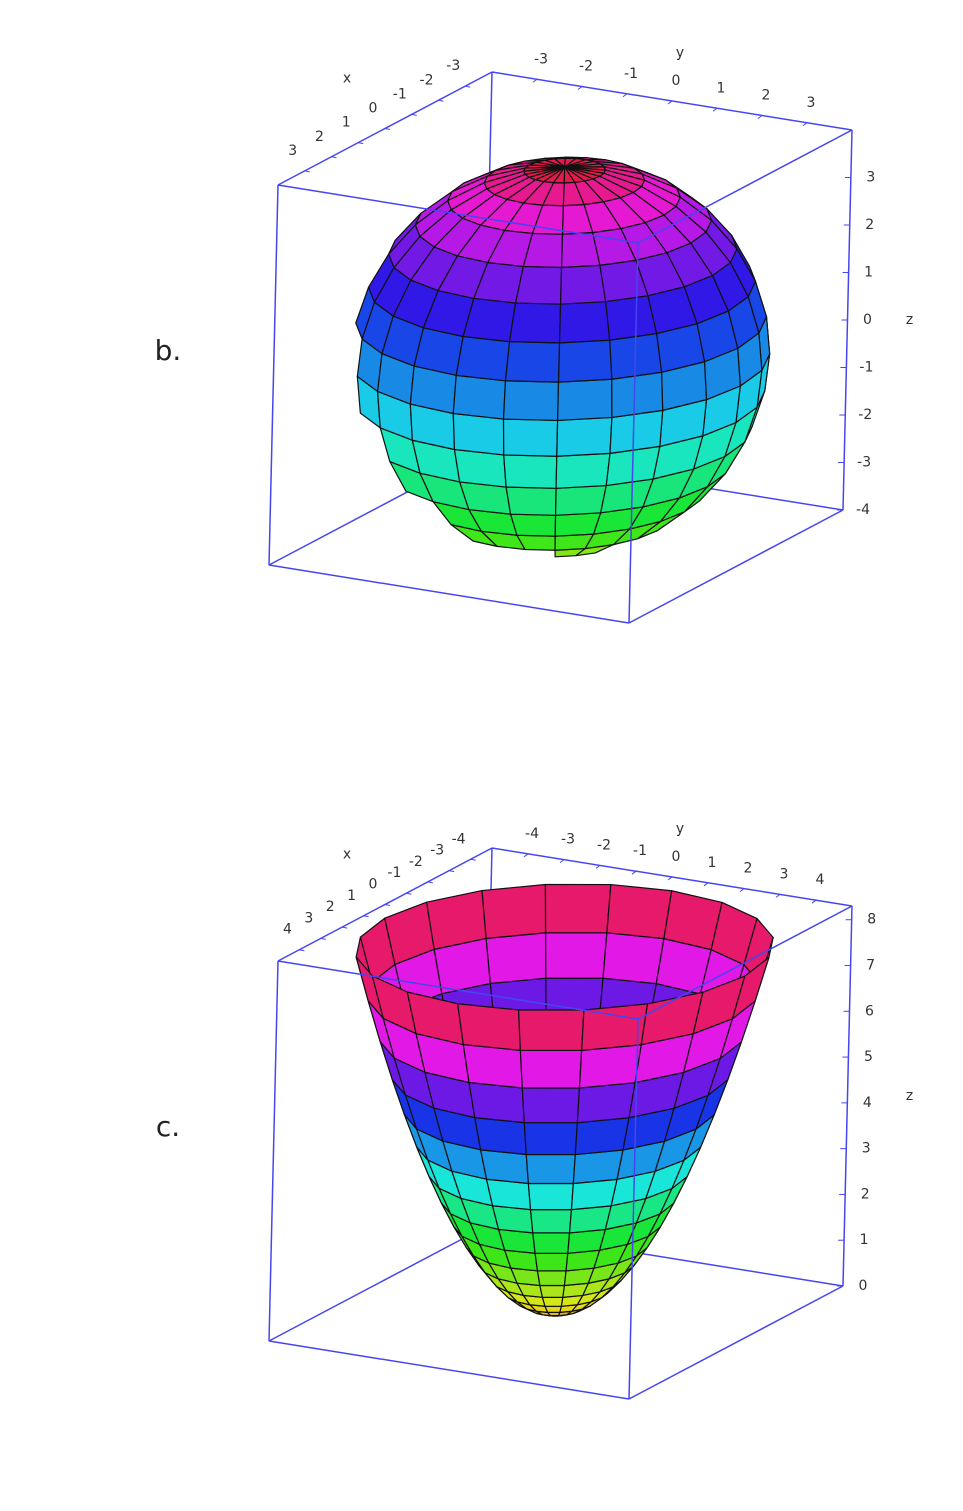 The image size is (963, 1511). What do you see at coordinates (532, 834) in the screenshot?
I see `y-tick-label: -4` at bounding box center [532, 834].